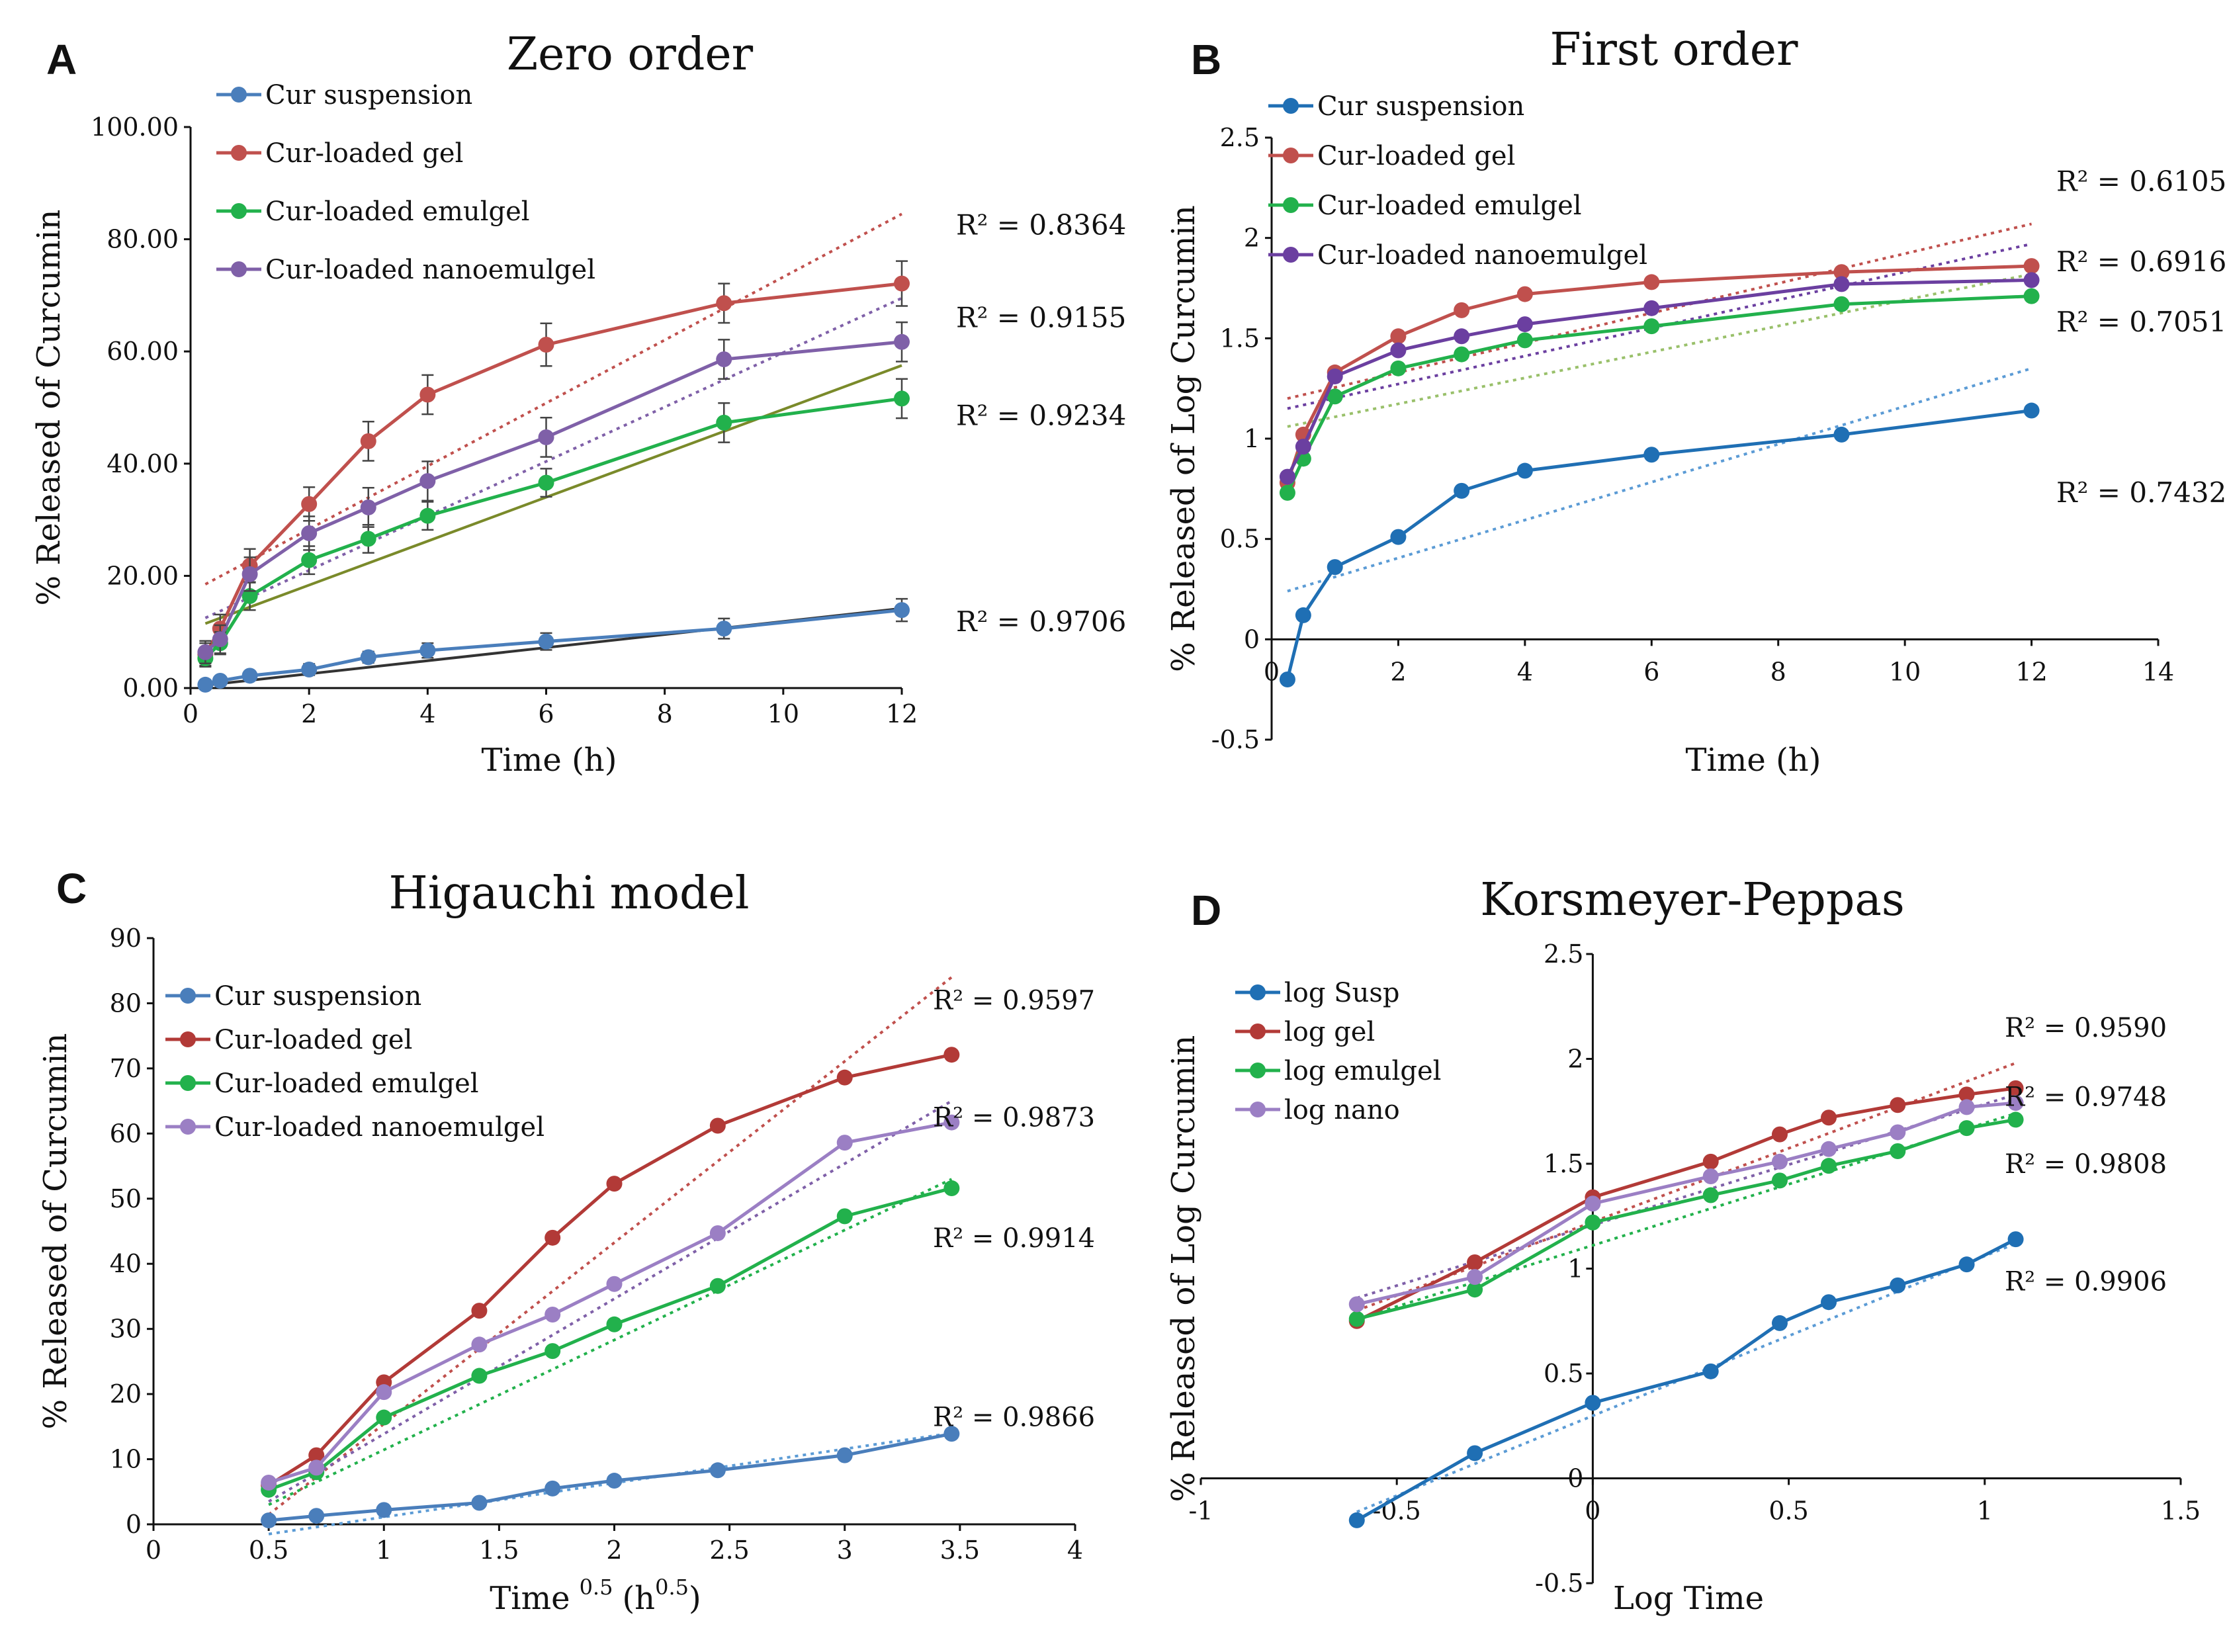 The width and height of the screenshot is (2227, 1652). I want to click on x-tick-label: 2, so click(1398, 671).